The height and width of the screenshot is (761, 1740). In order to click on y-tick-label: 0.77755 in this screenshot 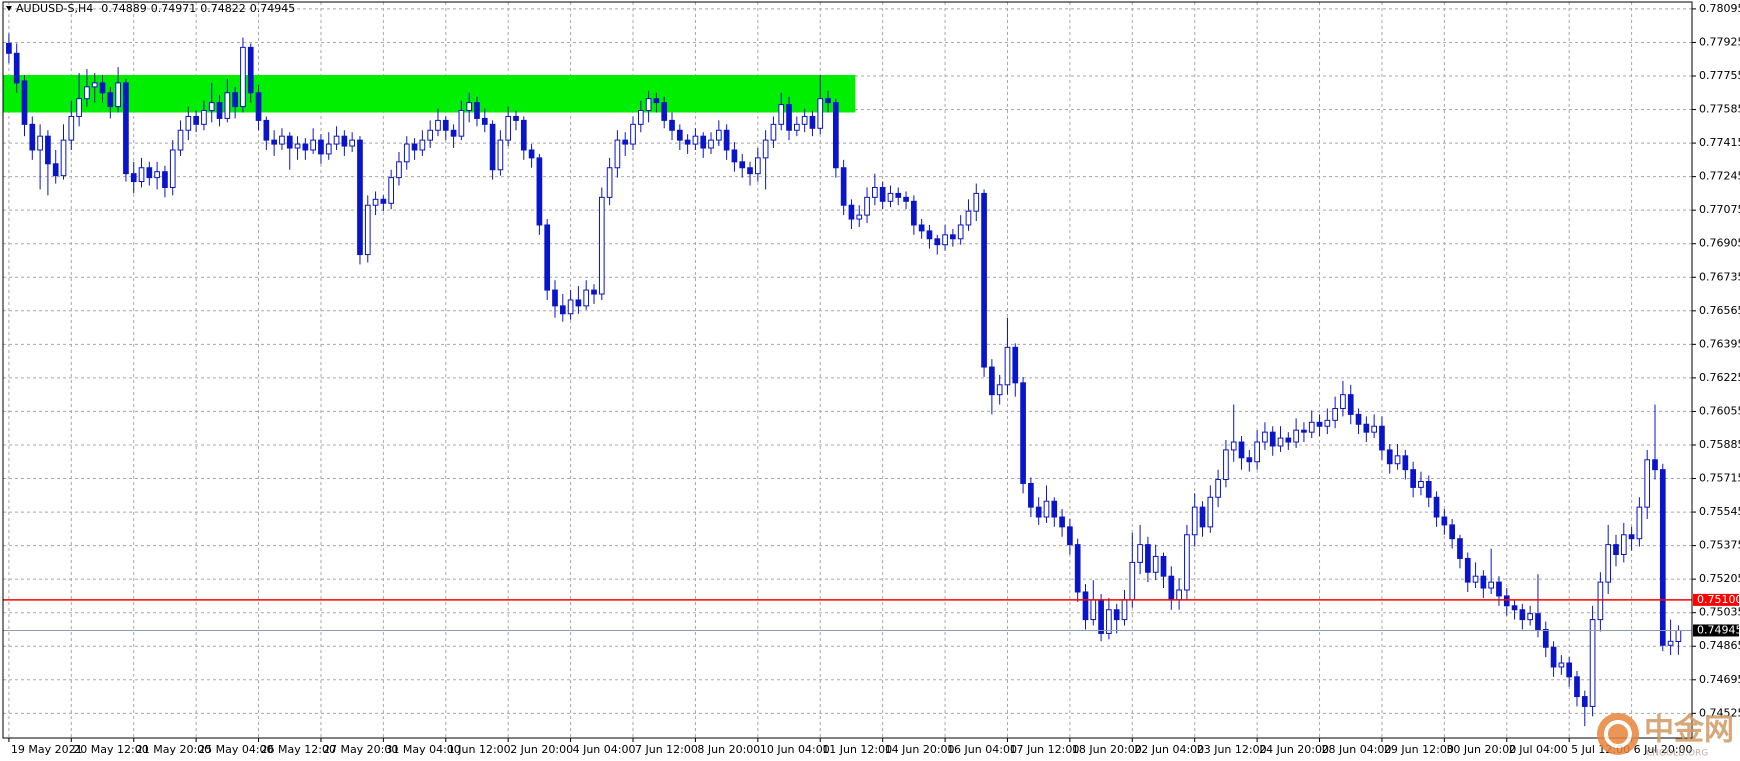, I will do `click(1719, 75)`.